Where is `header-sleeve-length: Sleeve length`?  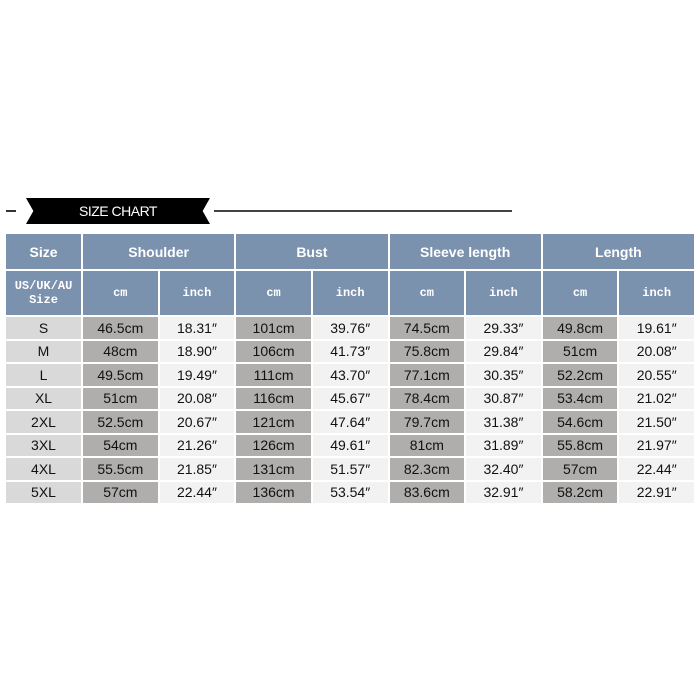 header-sleeve-length: Sleeve length is located at coordinates (465, 251).